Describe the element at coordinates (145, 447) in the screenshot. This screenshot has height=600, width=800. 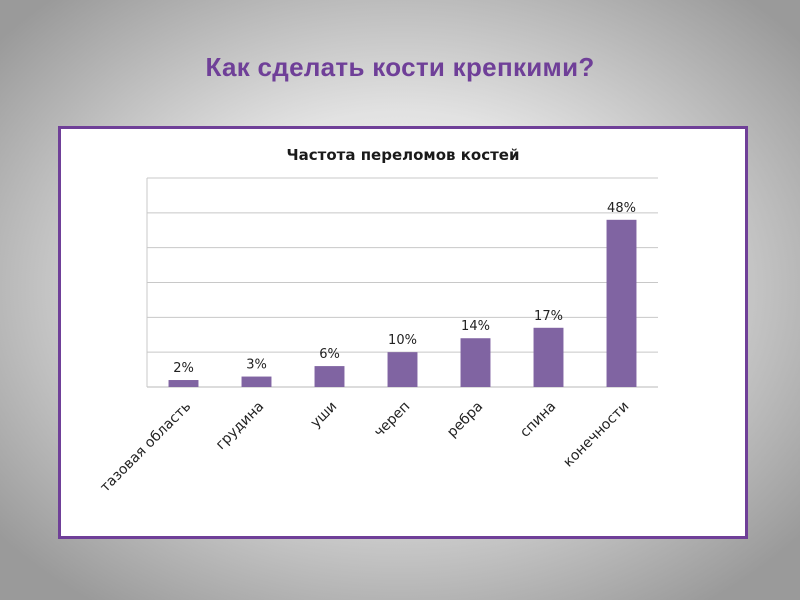
I see `x-tick-label-1: тазовая область` at that location.